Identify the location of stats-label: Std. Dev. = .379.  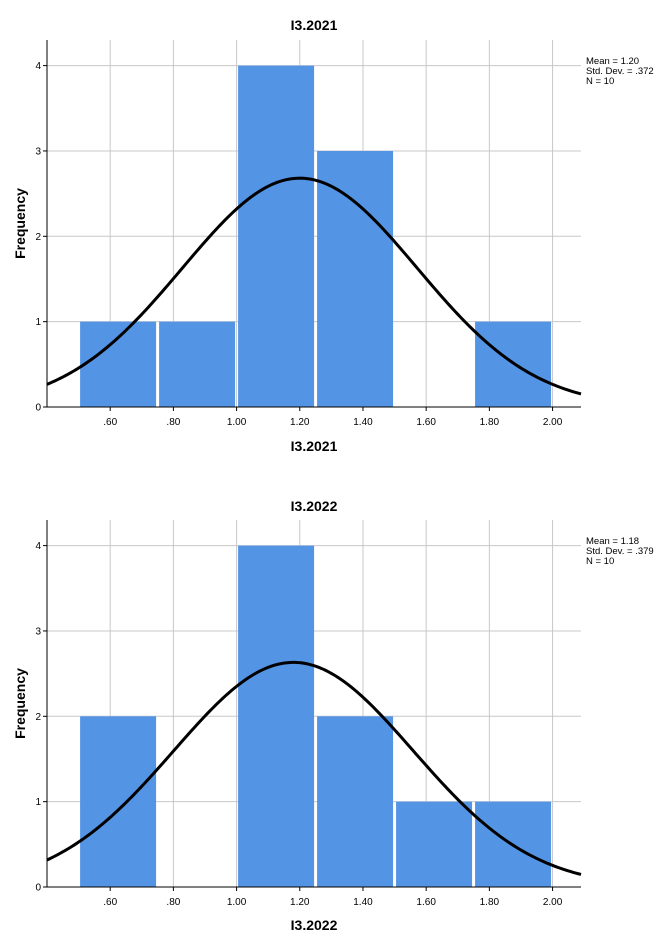
(620, 551).